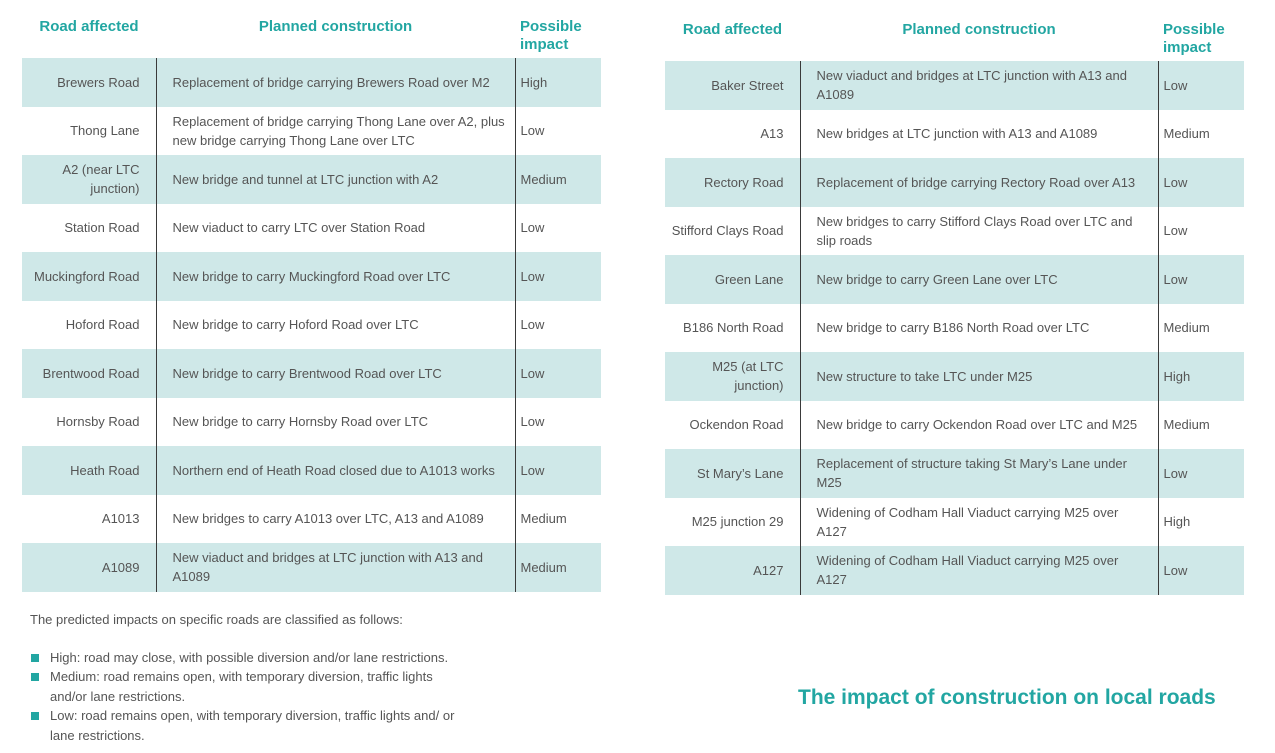 The image size is (1275, 753). Describe the element at coordinates (89, 227) in the screenshot. I see `road-cell: Station Road` at that location.